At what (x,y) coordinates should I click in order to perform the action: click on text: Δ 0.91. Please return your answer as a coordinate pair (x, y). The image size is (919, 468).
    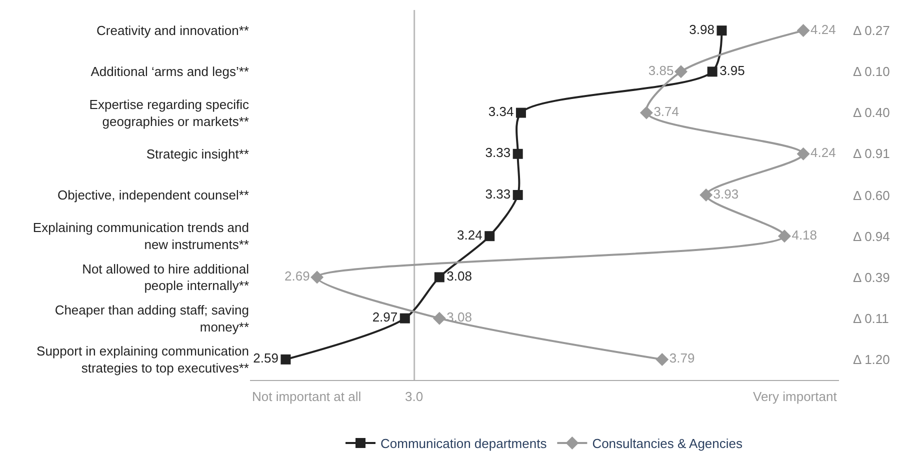
    Looking at the image, I should click on (871, 153).